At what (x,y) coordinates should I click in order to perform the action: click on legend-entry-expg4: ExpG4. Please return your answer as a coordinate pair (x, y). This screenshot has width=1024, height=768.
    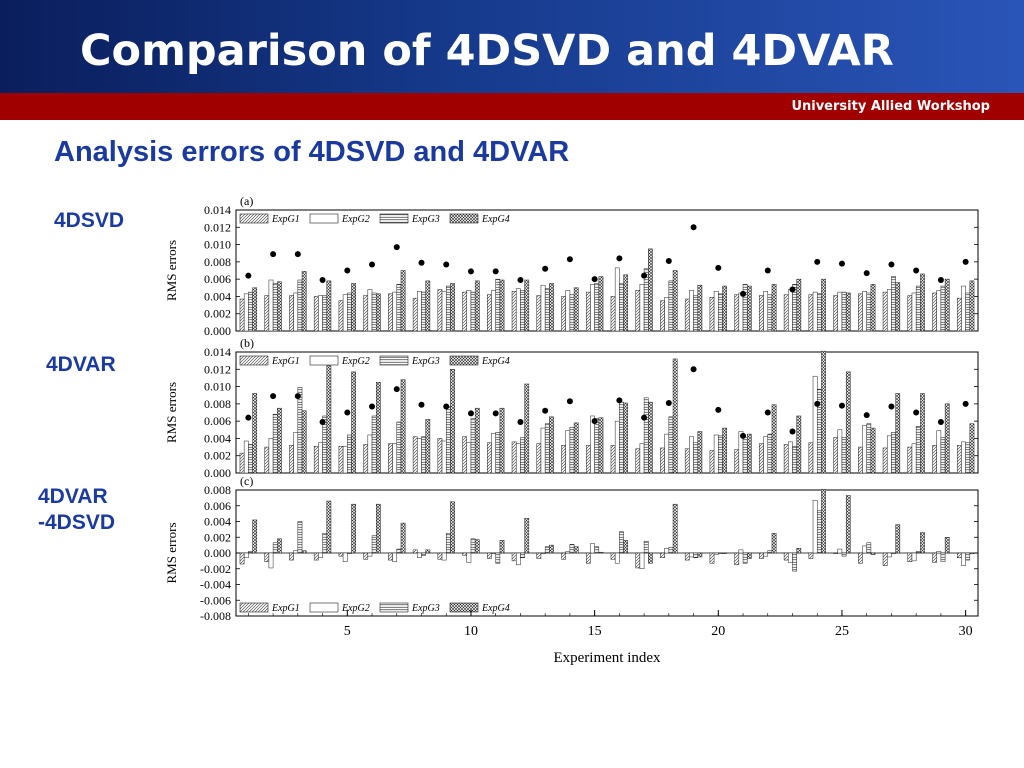
    Looking at the image, I should click on (495, 219).